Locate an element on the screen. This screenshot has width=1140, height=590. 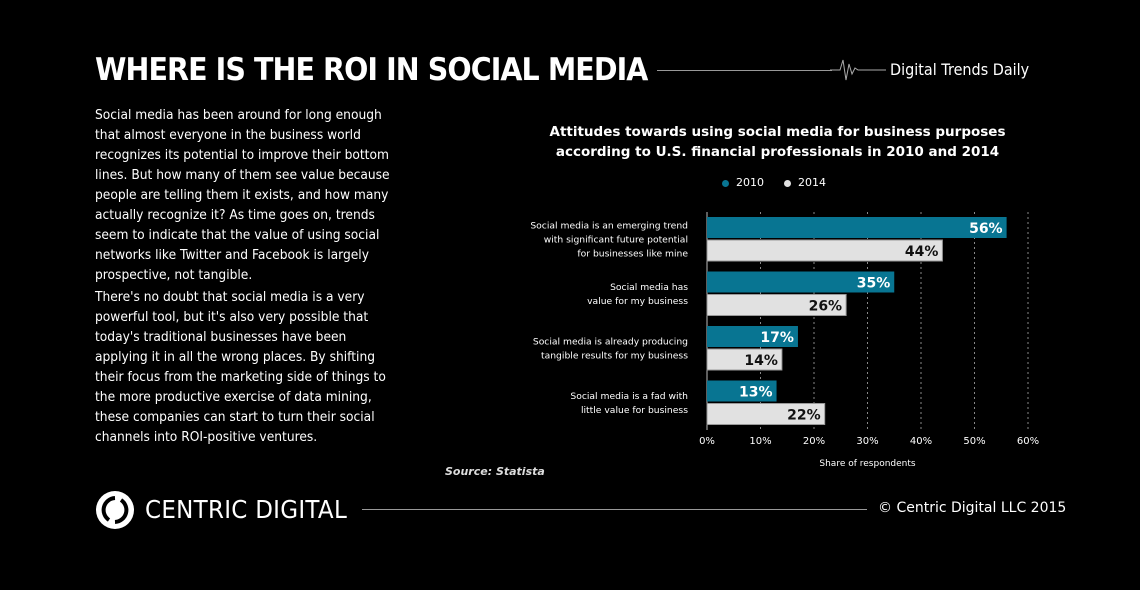
legend-item-2010: 2010 is located at coordinates (743, 182).